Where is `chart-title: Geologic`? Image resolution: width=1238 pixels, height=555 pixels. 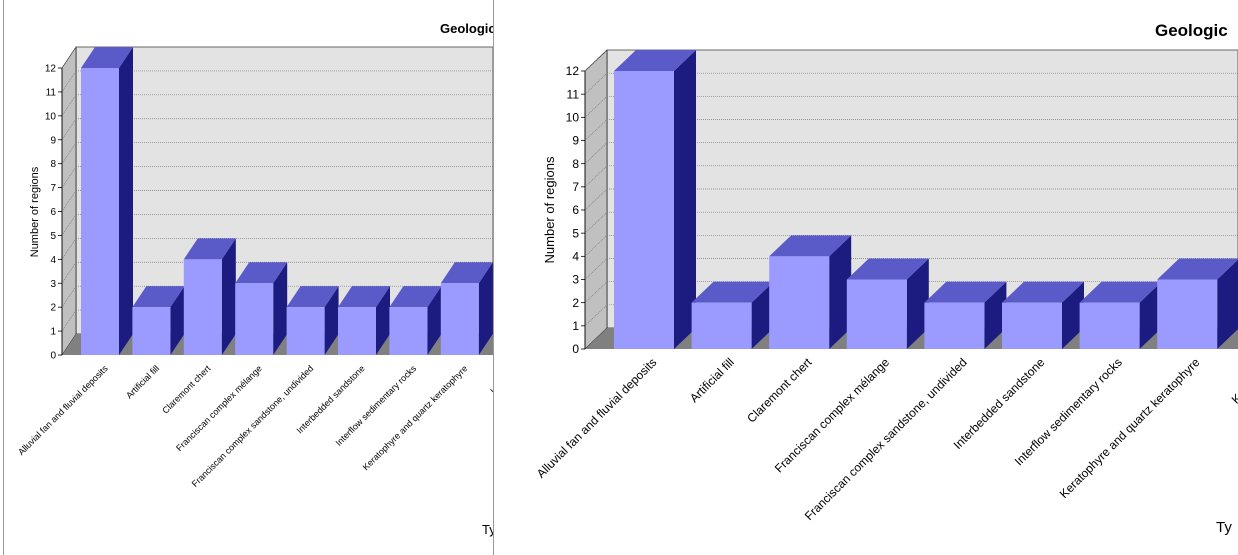 chart-title: Geologic is located at coordinates (466, 28).